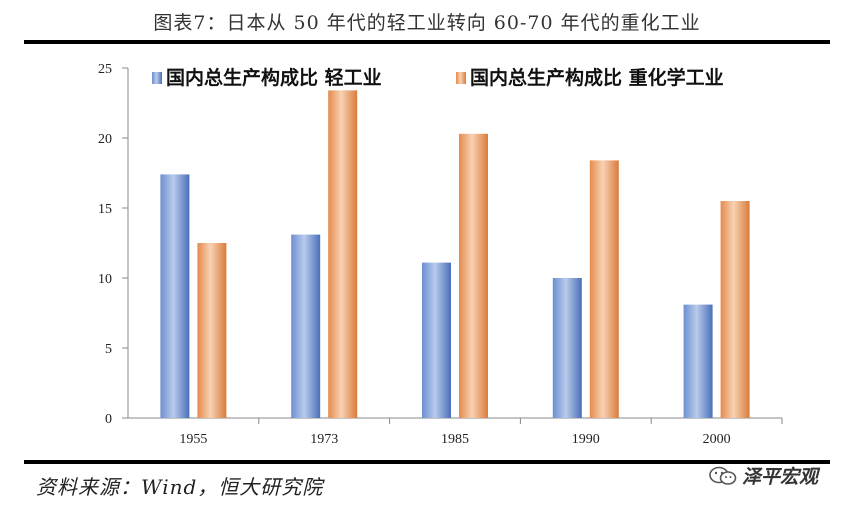 The width and height of the screenshot is (854, 510). I want to click on y-tick-label: 20, so click(105, 139).